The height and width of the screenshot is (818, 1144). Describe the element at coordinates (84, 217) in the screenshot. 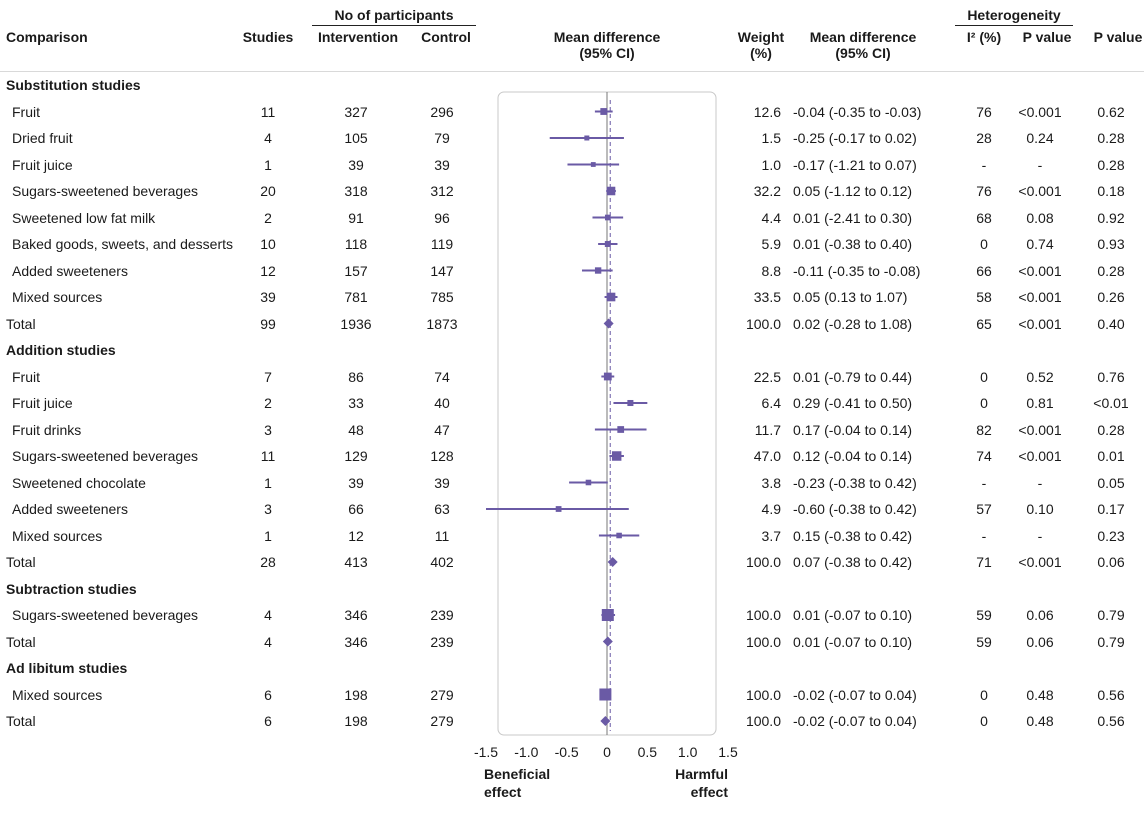

I see `comparison-label: Sweetened low fat milk` at that location.